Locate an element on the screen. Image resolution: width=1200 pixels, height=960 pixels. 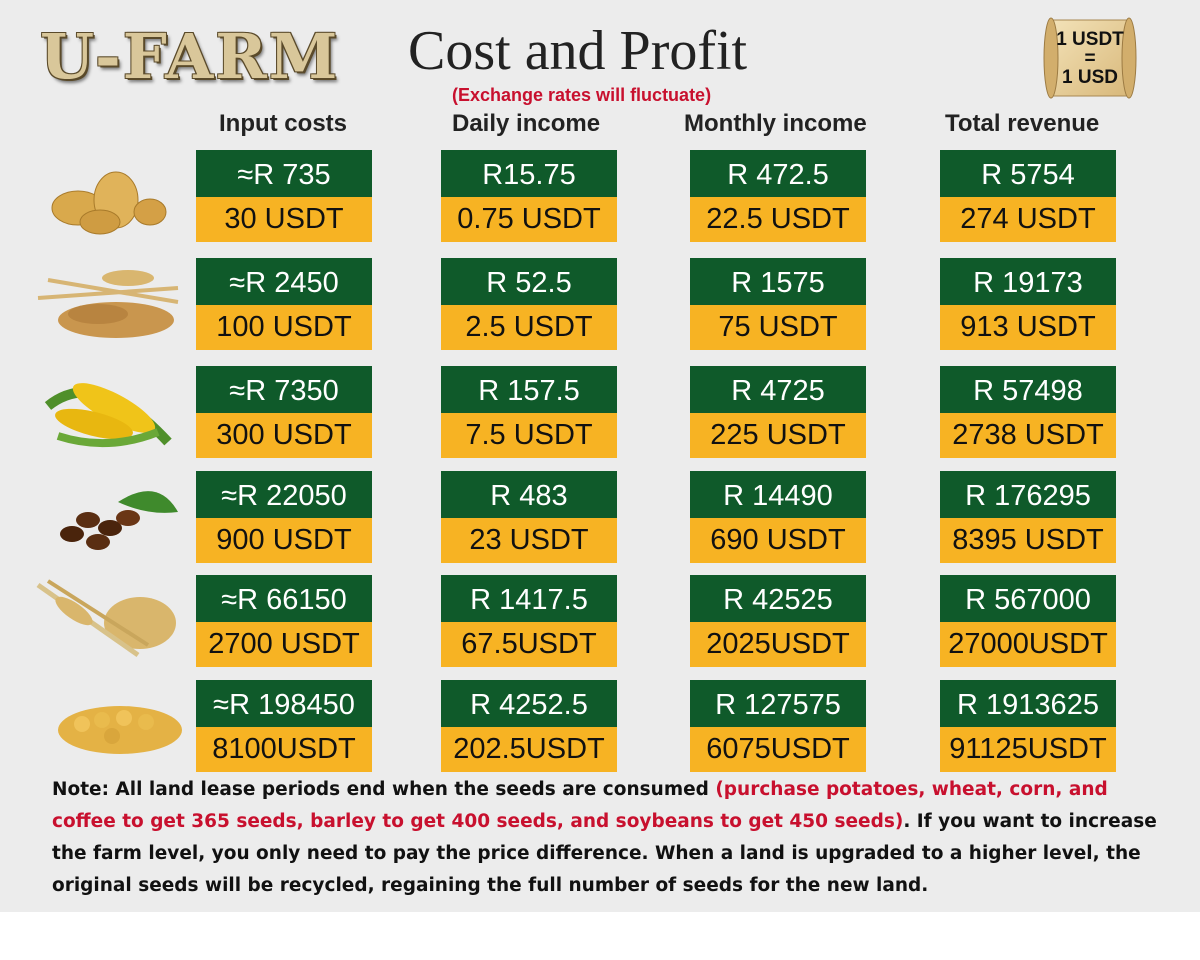
usdt-value: 2700 USDT is located at coordinates (284, 644).